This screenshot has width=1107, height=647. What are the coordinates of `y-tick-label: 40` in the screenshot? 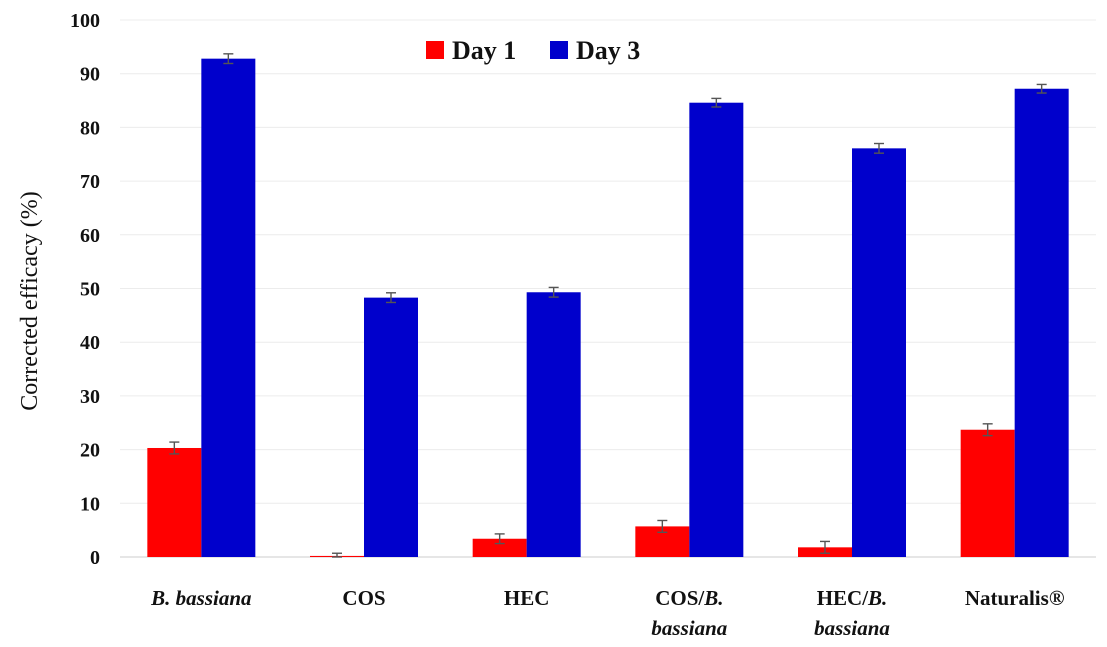 It's located at (90, 343).